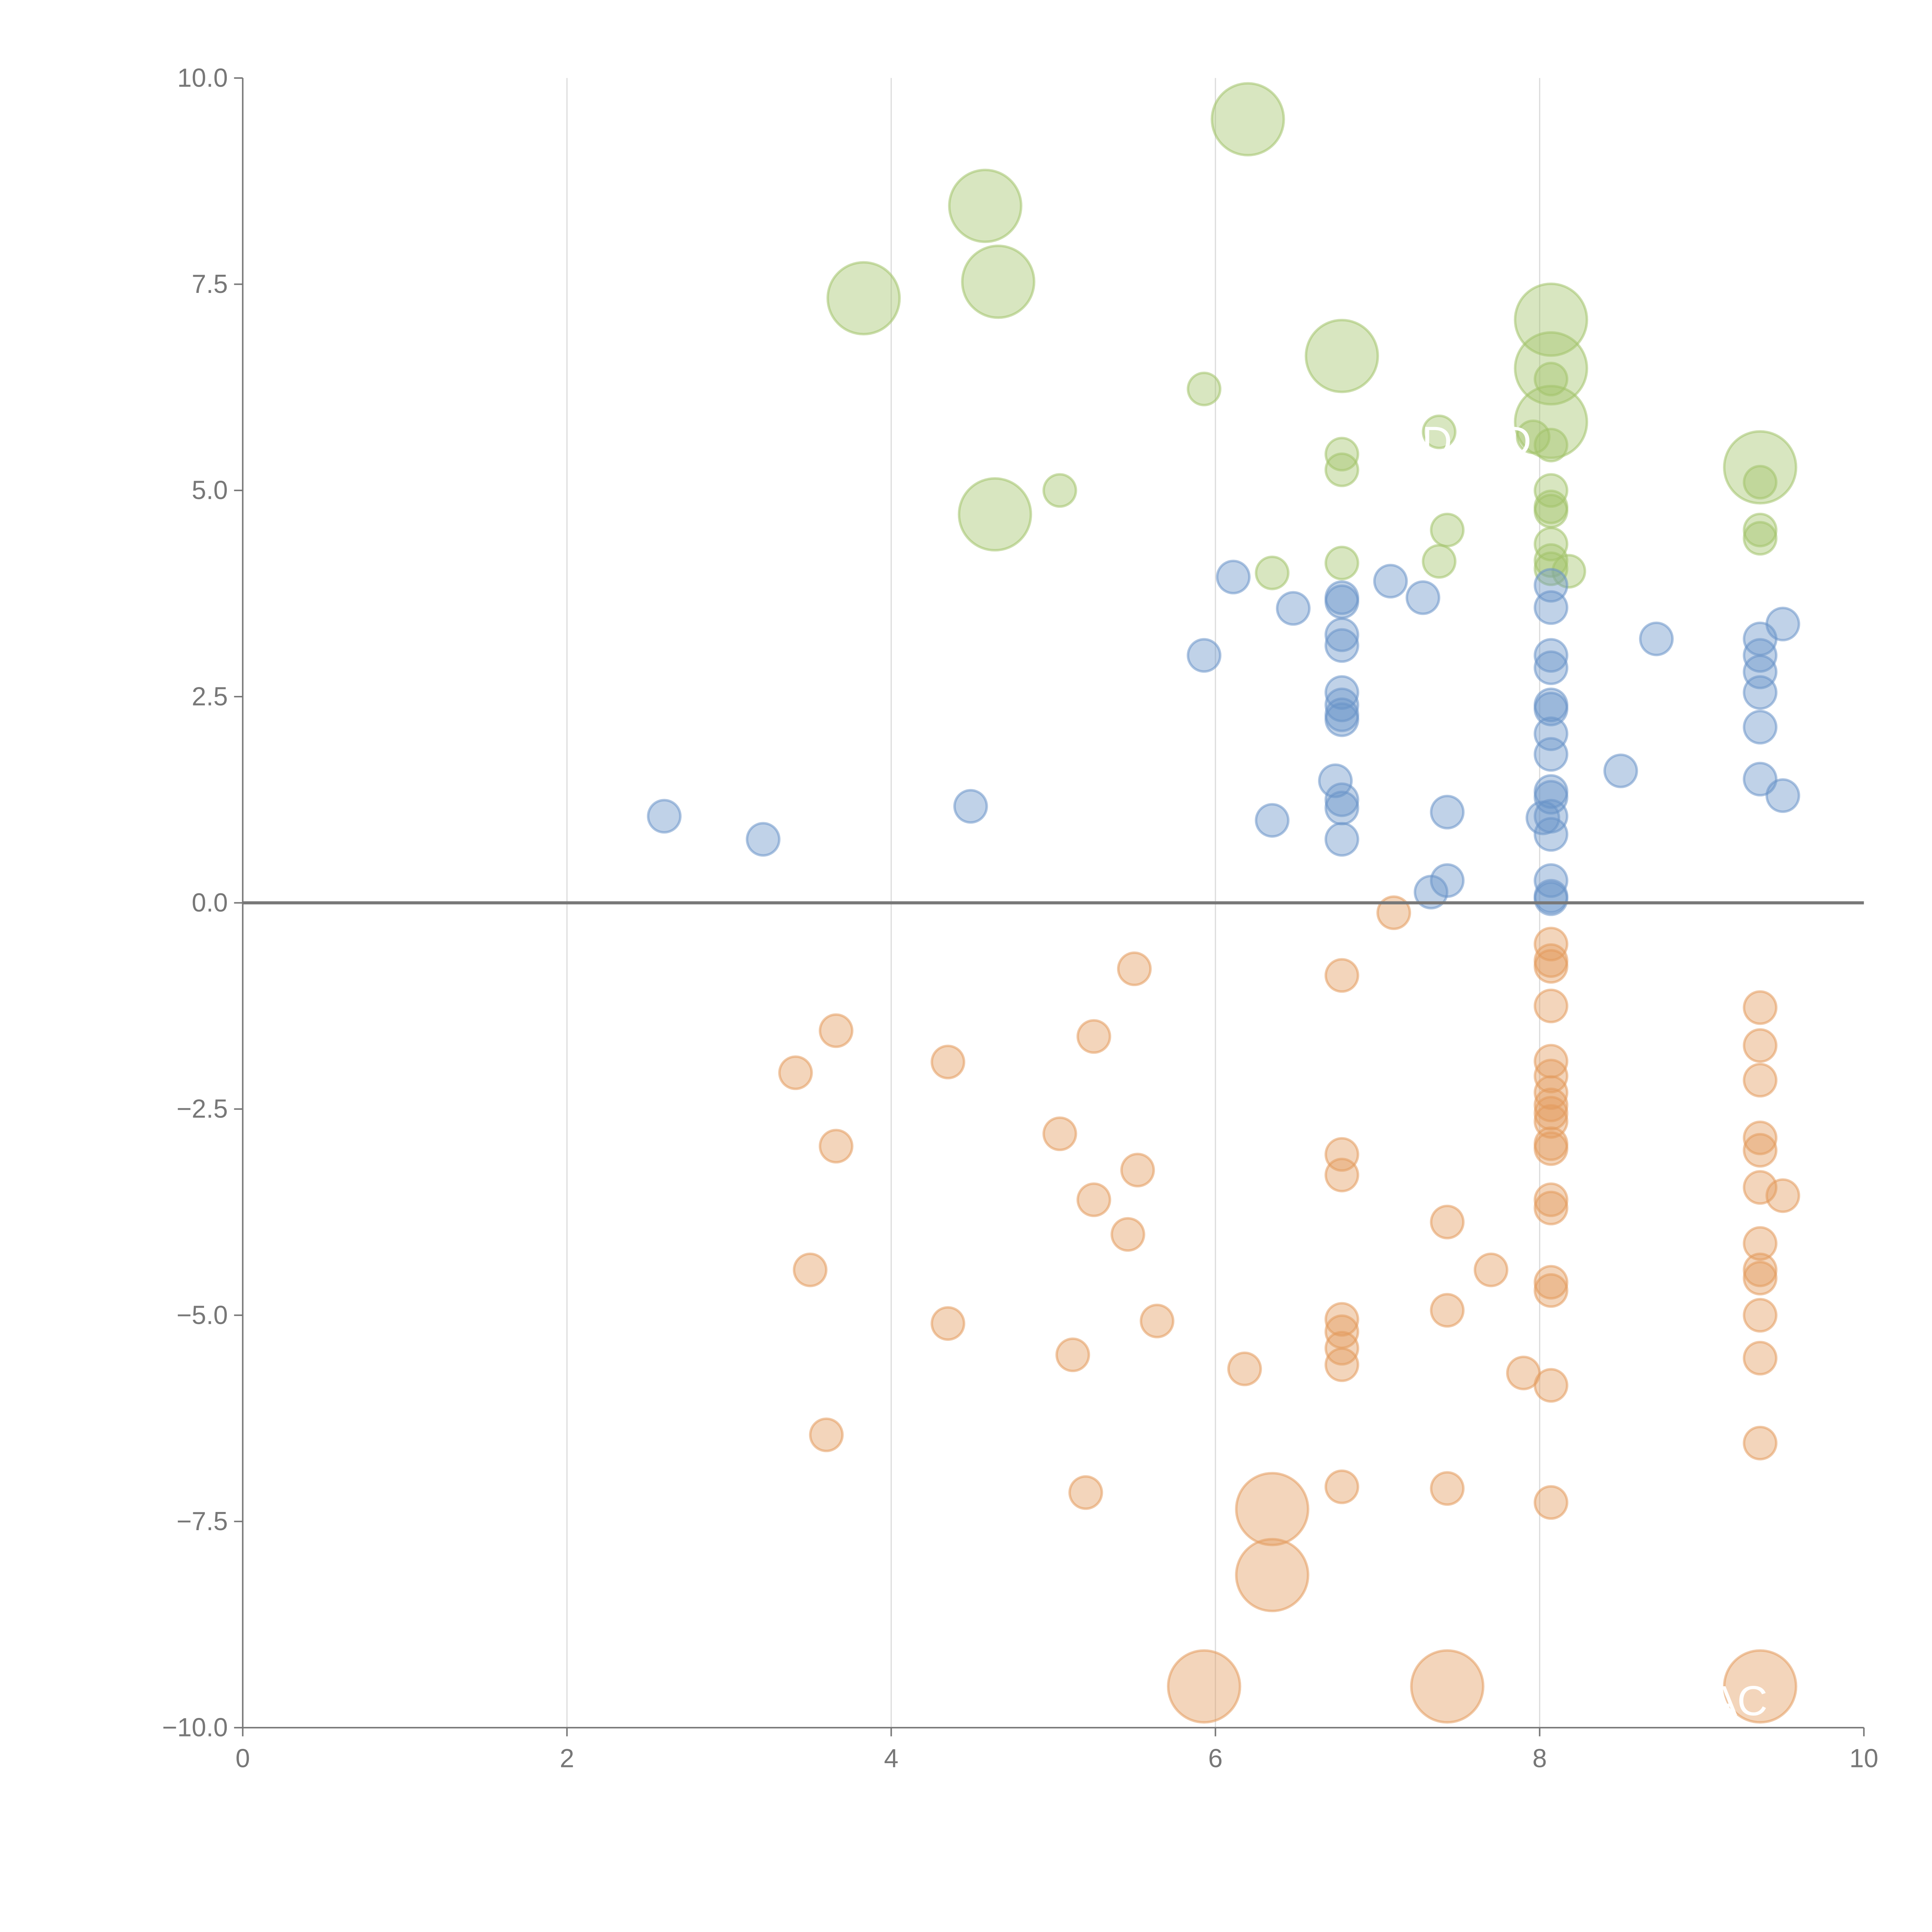 This screenshot has height=1932, width=1932. I want to click on y-tick-label: −5.0, so click(202, 1315).